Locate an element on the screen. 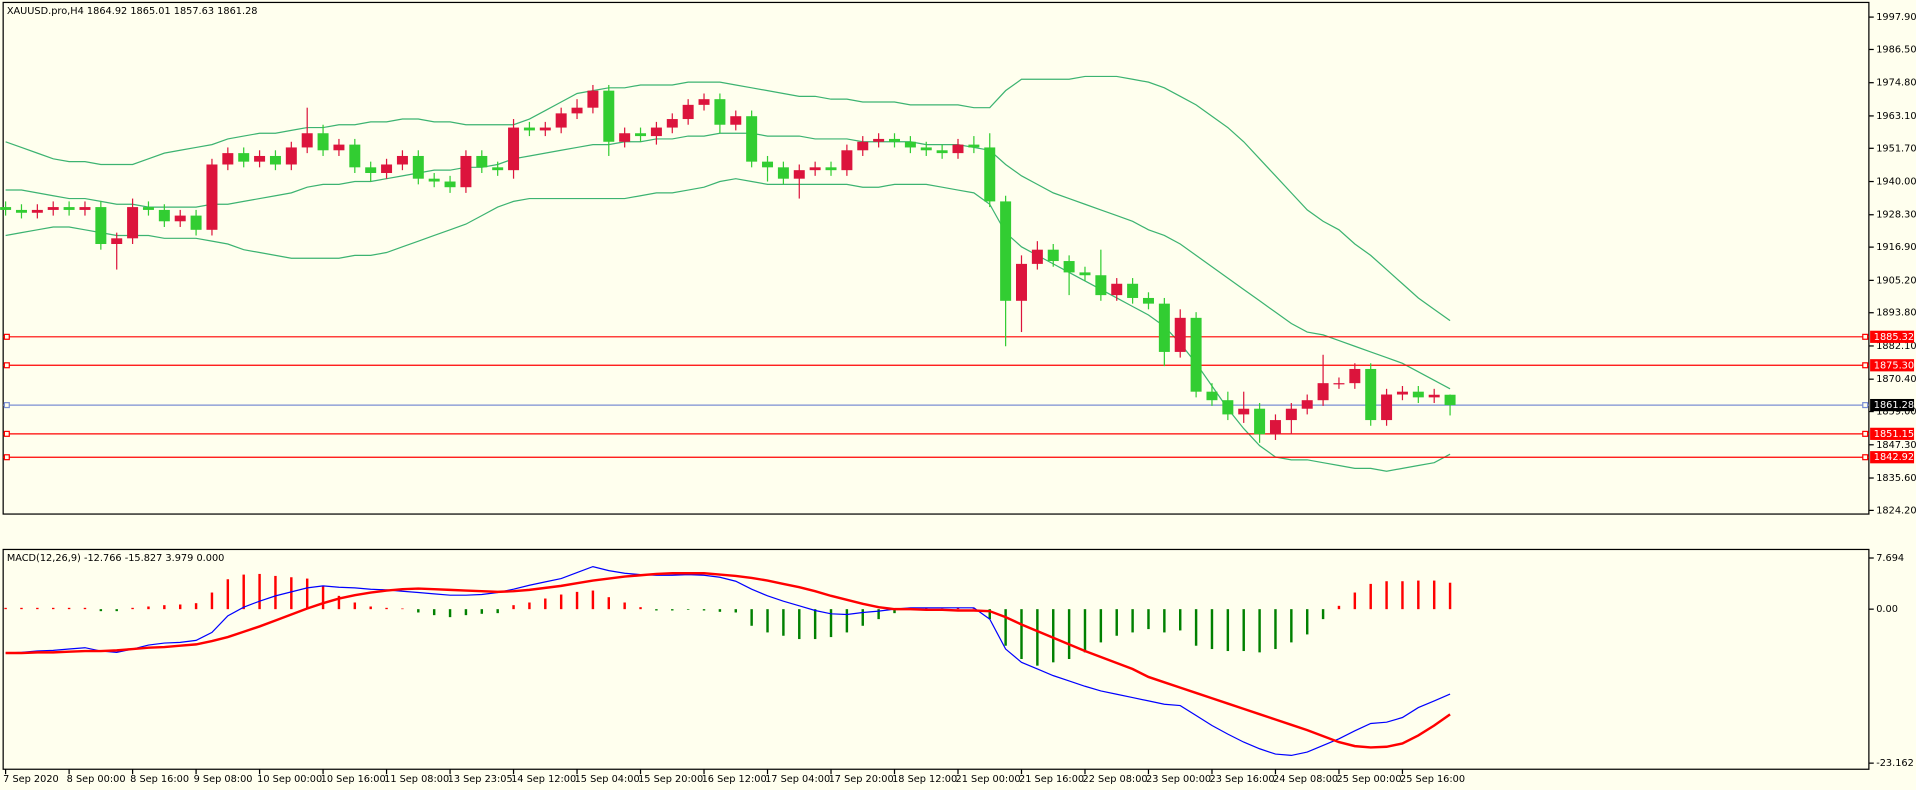  x-tick-label: 18 Sep 12:00 is located at coordinates (924, 779).